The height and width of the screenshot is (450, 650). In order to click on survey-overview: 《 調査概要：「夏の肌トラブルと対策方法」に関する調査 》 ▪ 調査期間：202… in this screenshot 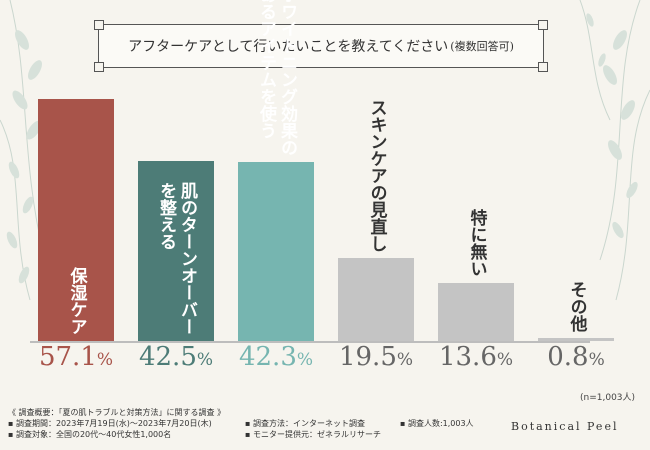, I will do `click(116, 423)`.